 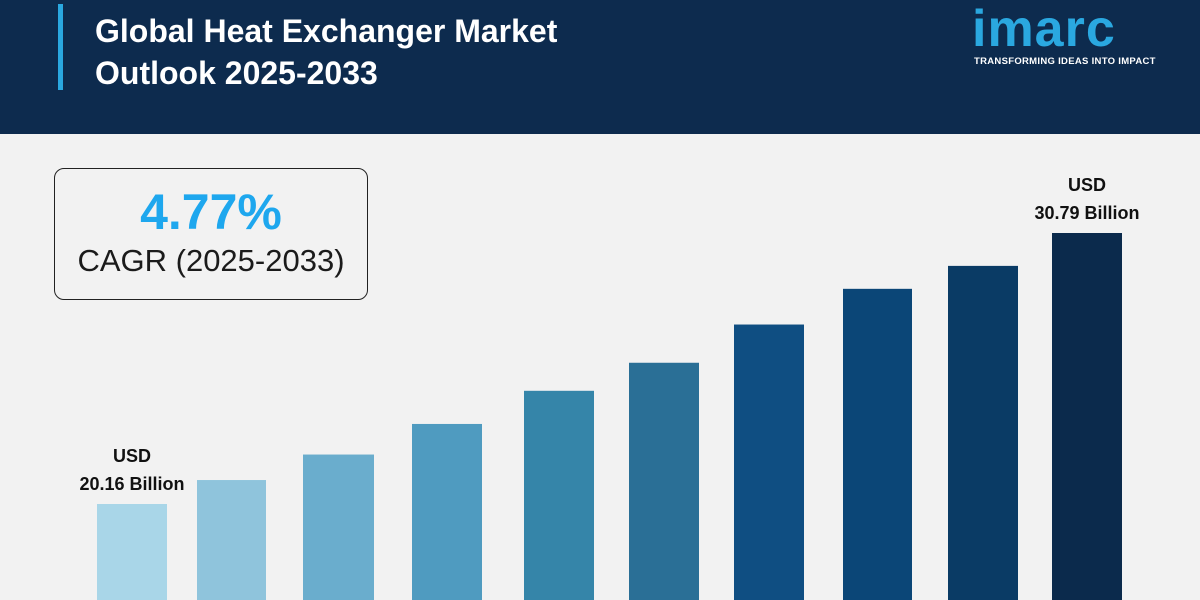 What do you see at coordinates (211, 212) in the screenshot?
I see `cagr-value: 4.77%` at bounding box center [211, 212].